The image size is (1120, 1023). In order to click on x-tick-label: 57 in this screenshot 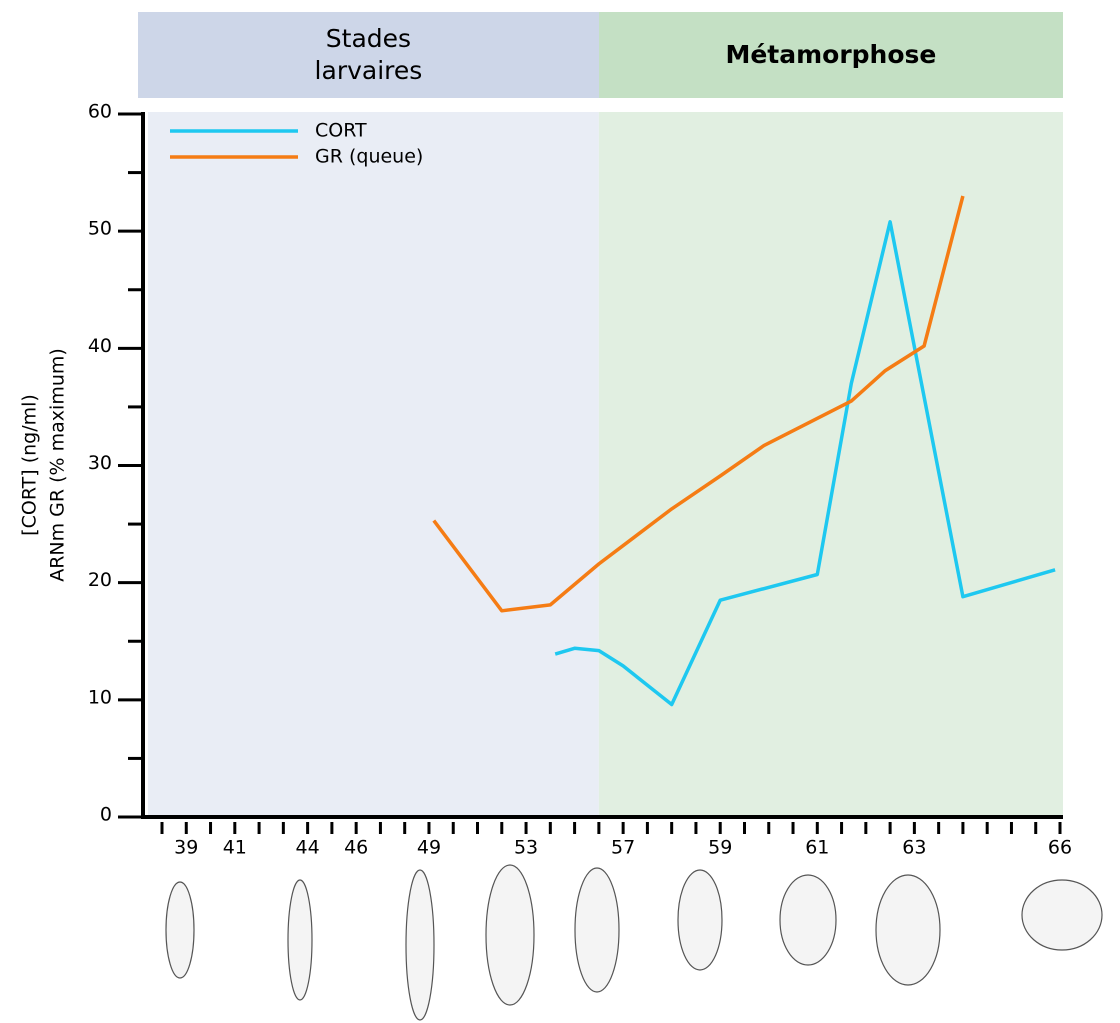, I will do `click(623, 848)`.